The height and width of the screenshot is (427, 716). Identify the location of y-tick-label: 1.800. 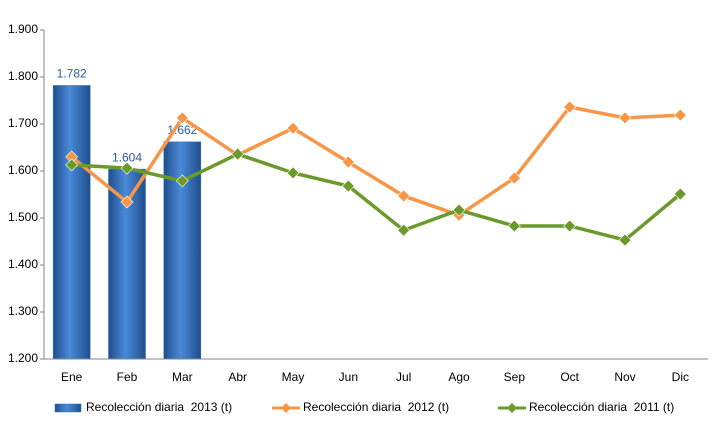
(23, 76).